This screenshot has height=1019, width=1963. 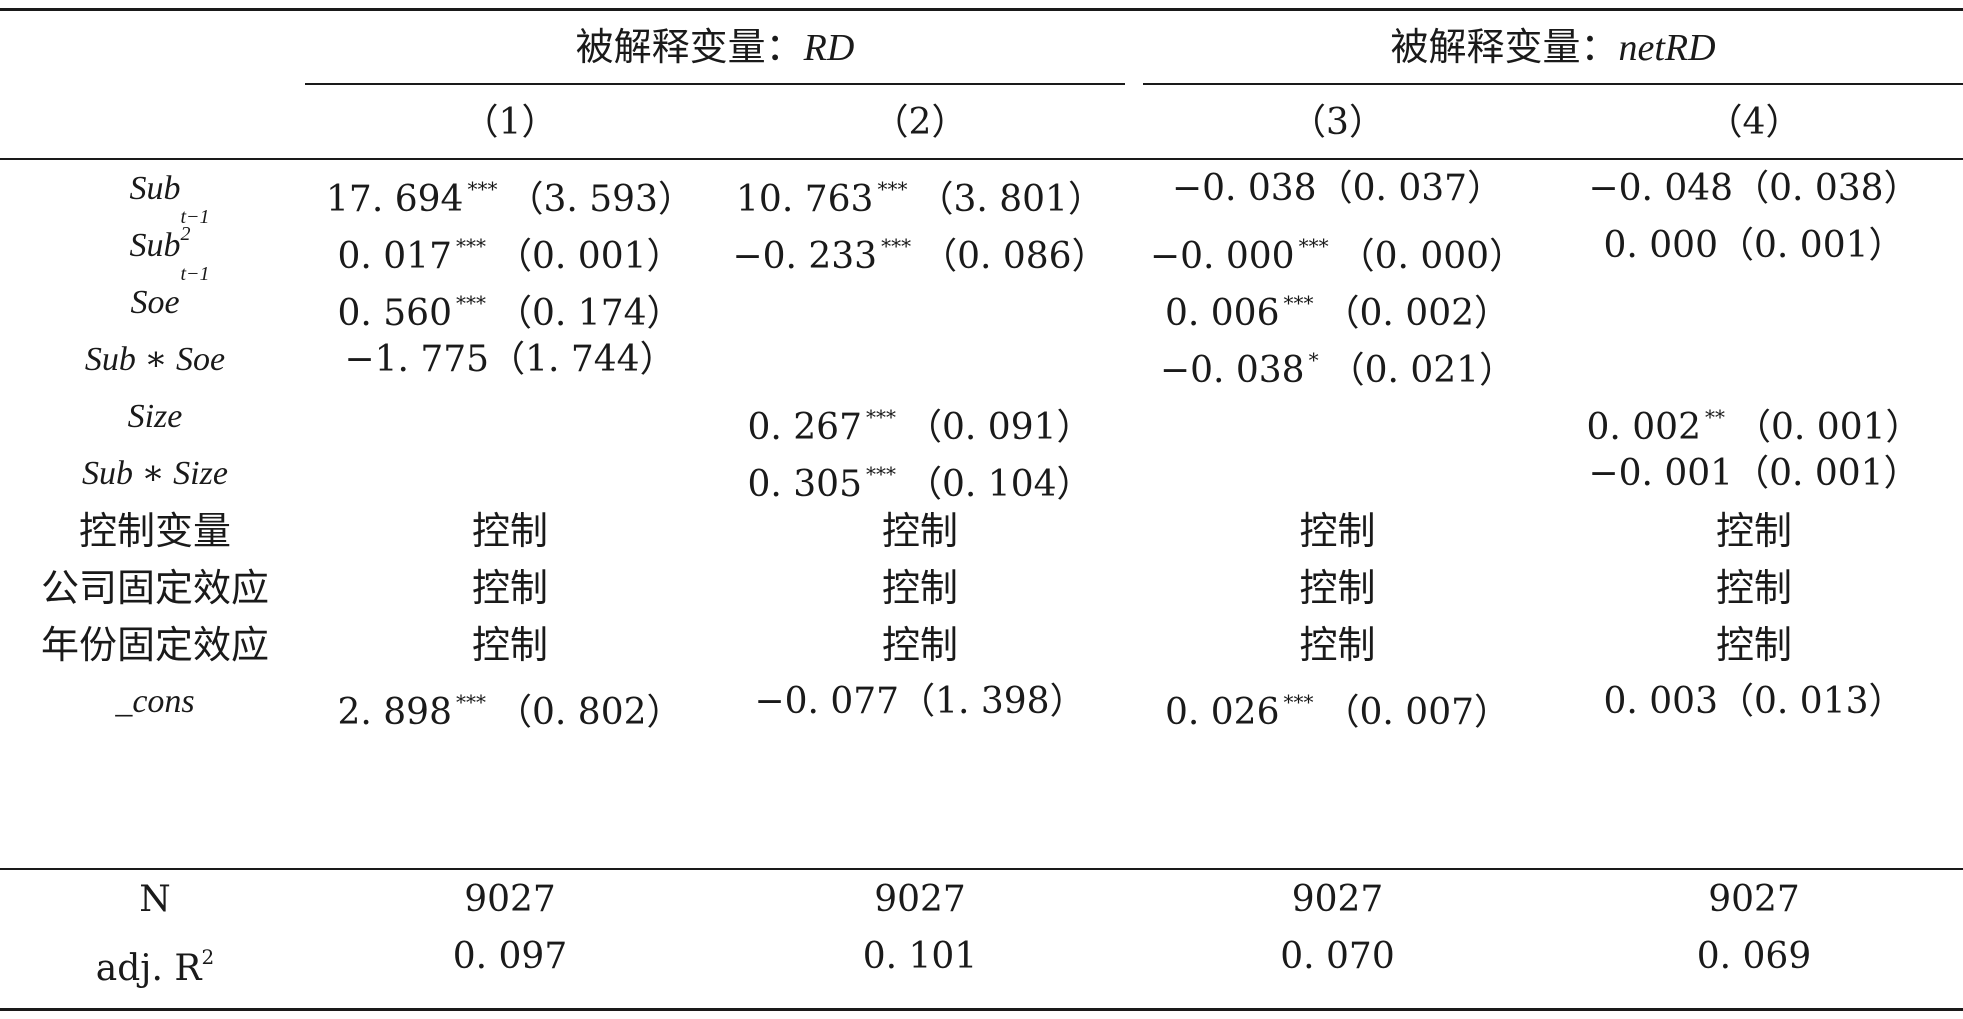 I want to click on table-cell: −0. 038（0. 037）, so click(x=1337, y=189).